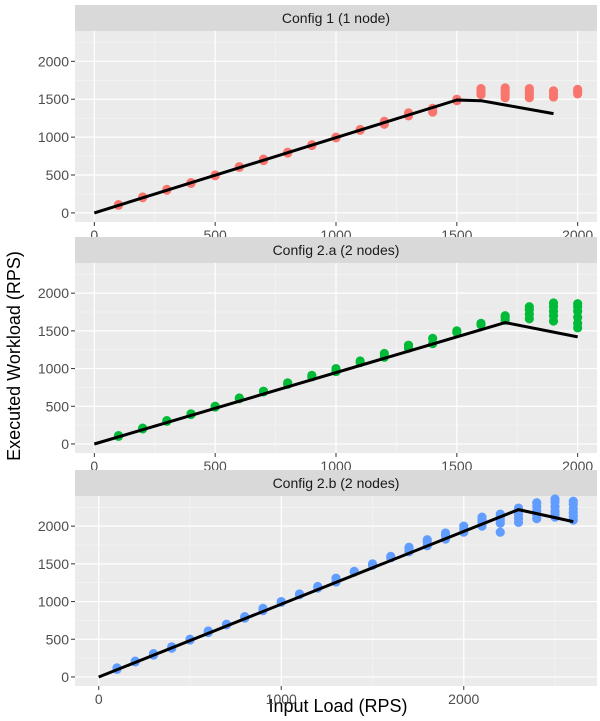 This screenshot has height=721, width=600. I want to click on facet-title: Config 2.b (2 nodes), so click(336, 483).